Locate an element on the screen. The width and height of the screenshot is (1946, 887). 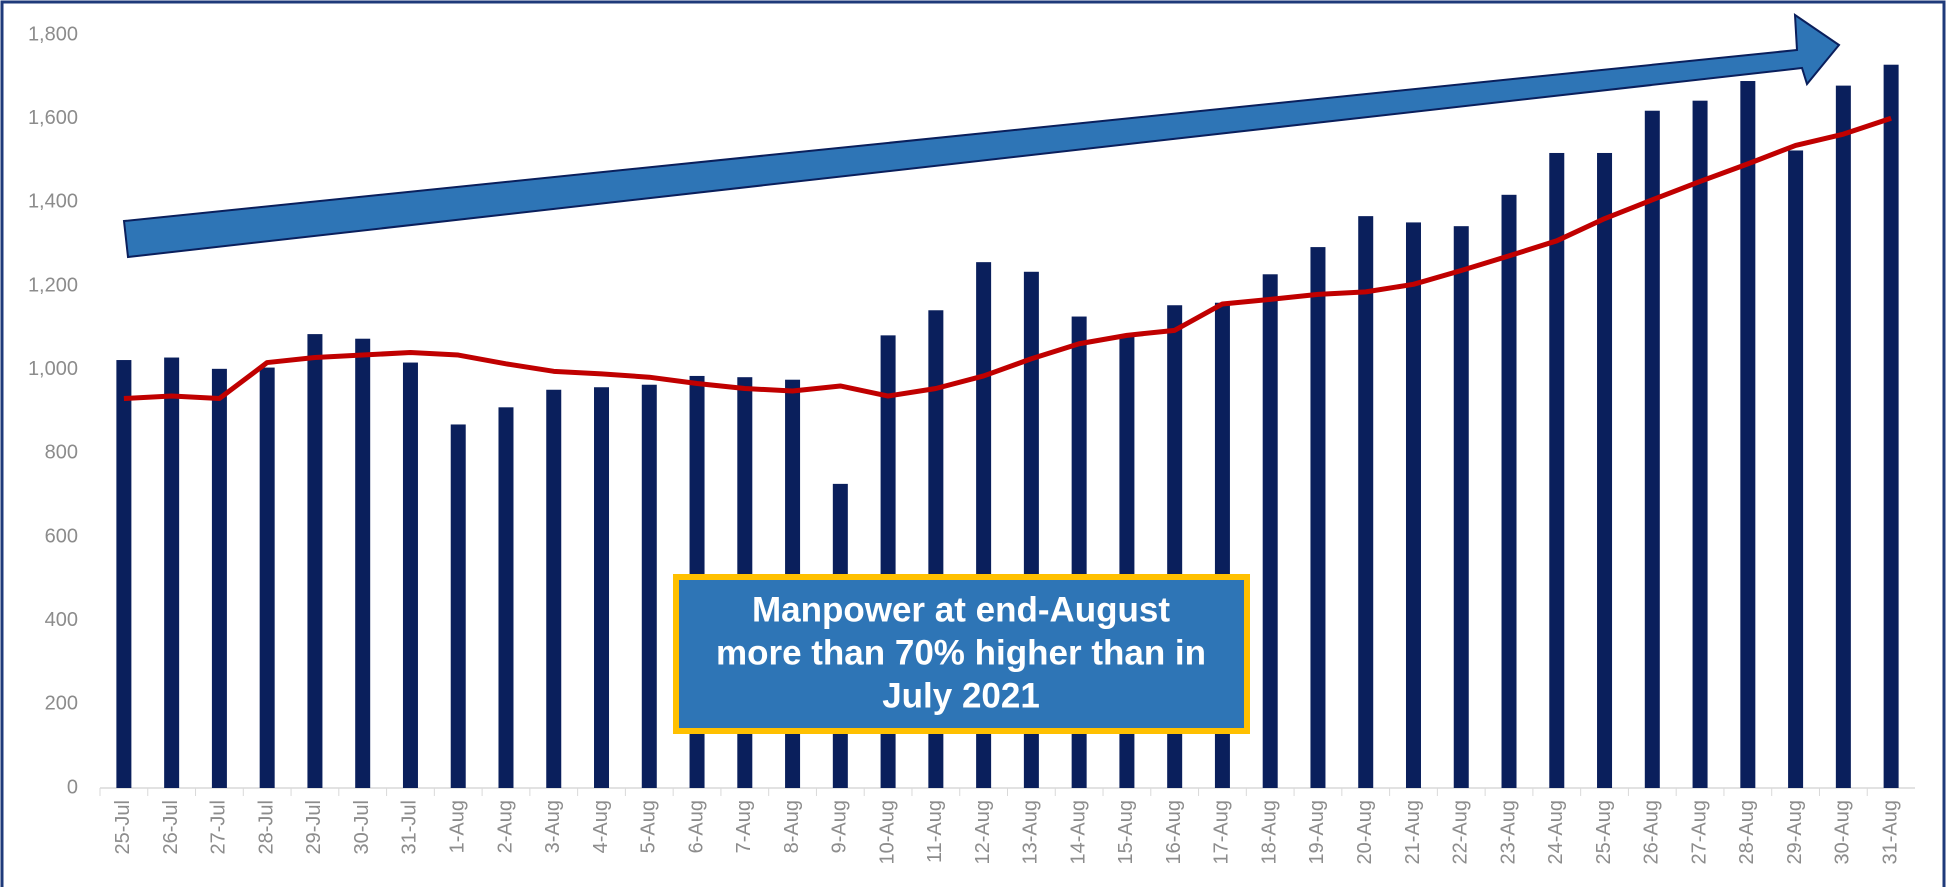
x-tick-label: 8-Aug is located at coordinates (792, 826).